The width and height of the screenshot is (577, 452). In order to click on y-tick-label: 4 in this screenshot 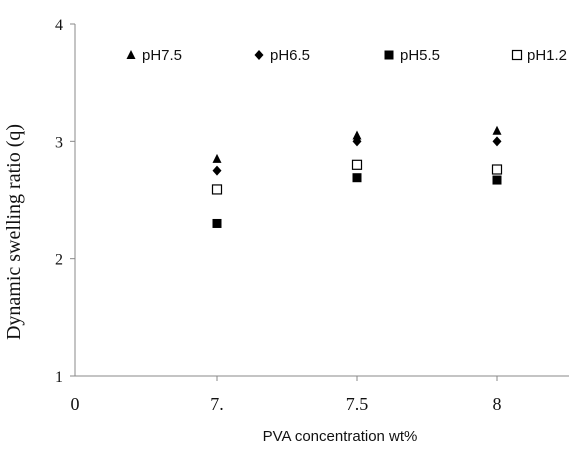, I will do `click(59, 25)`.